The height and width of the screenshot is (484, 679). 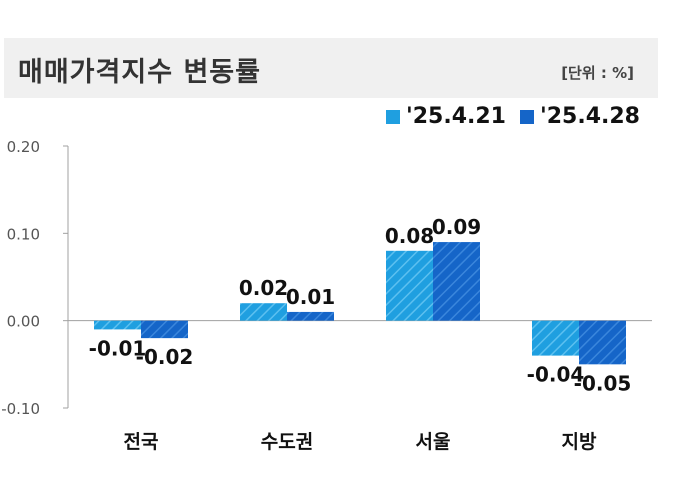 I want to click on y-tick-label: 0.10, so click(x=23, y=234).